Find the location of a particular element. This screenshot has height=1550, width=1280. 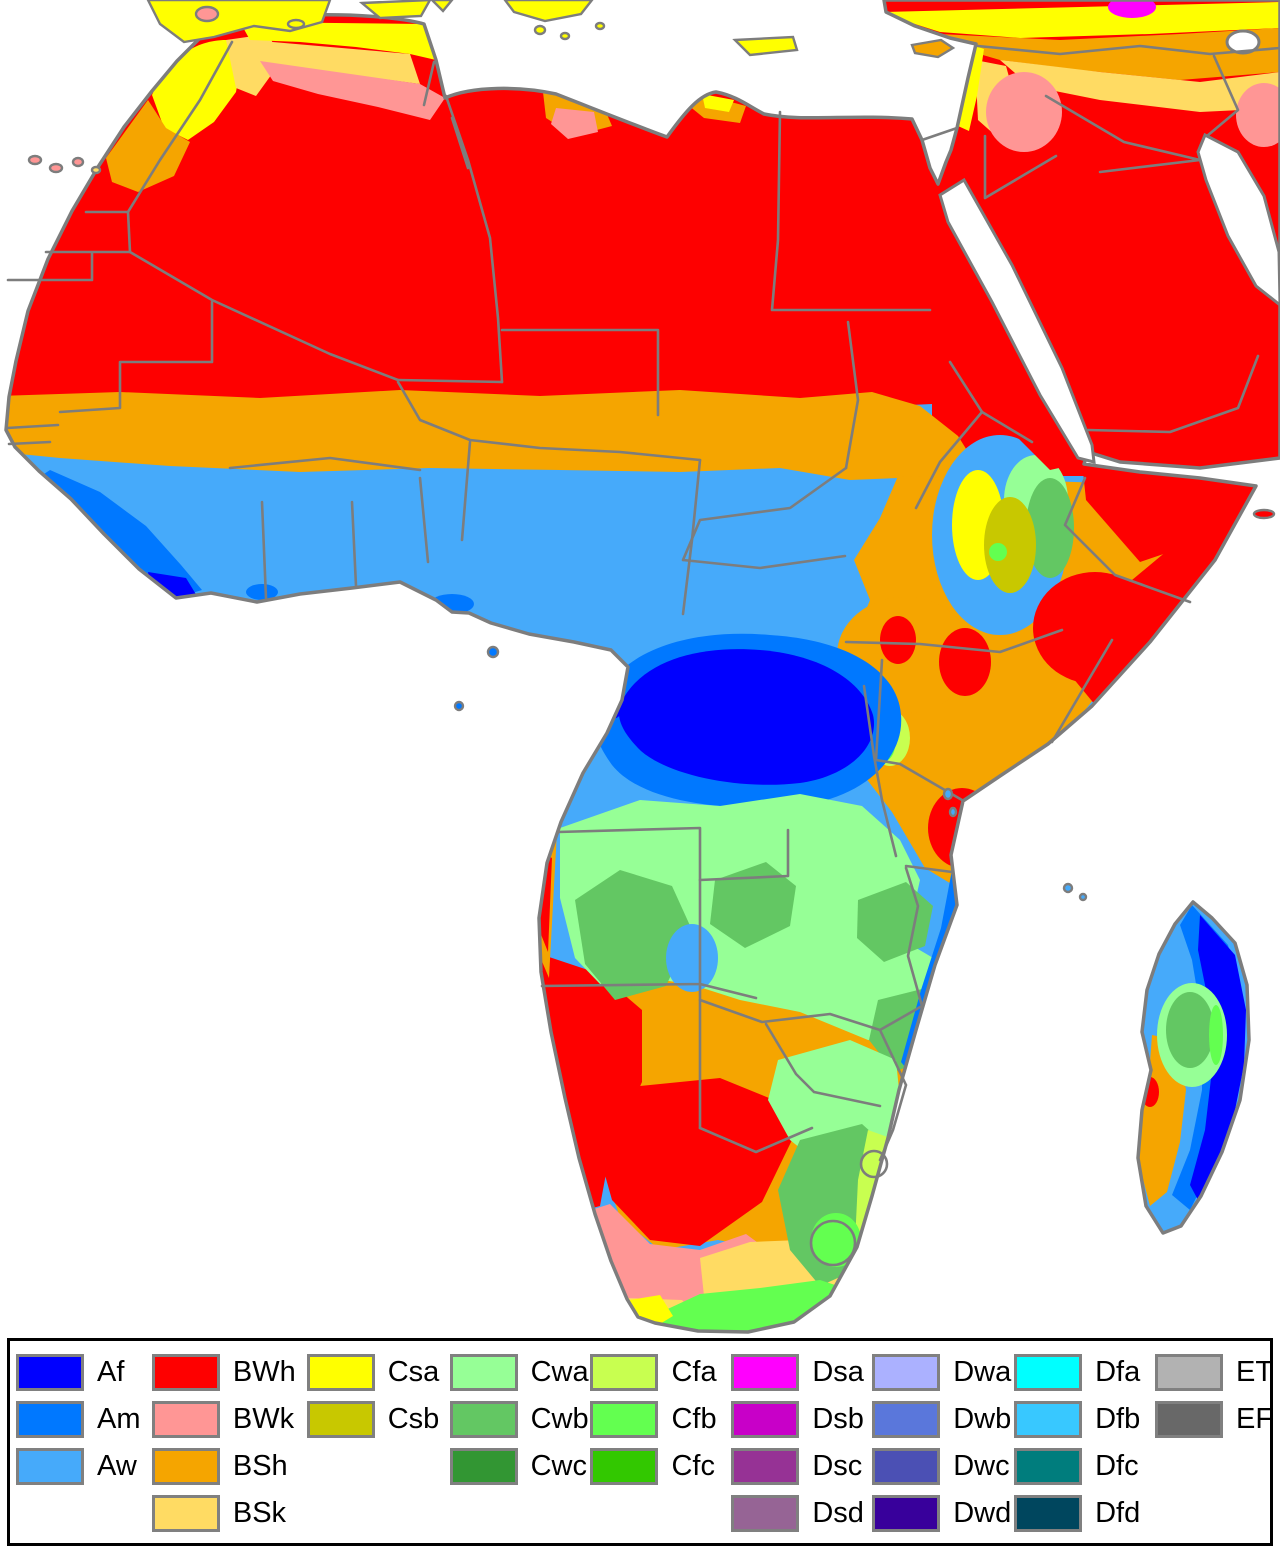

legend-swatch-cfc is located at coordinates (624, 1466).